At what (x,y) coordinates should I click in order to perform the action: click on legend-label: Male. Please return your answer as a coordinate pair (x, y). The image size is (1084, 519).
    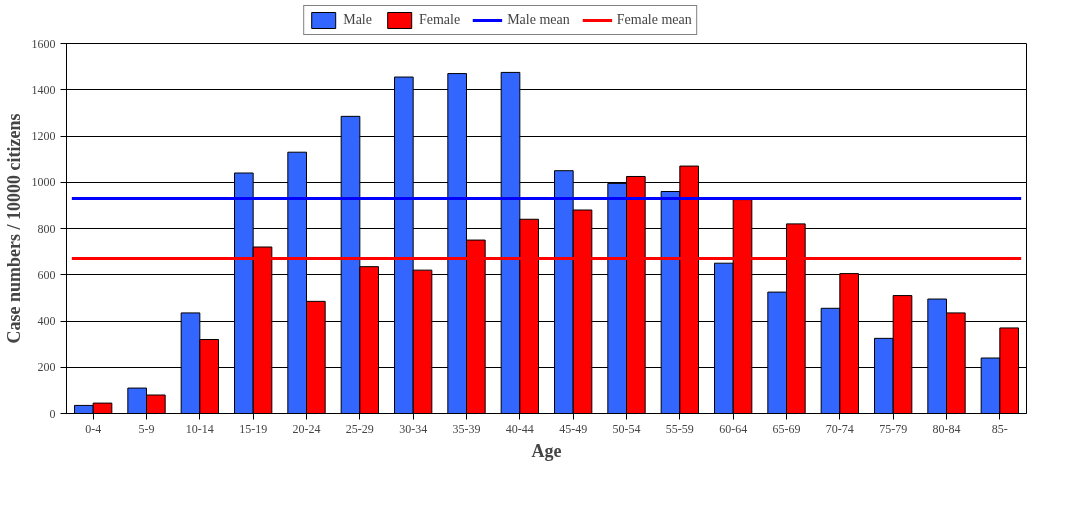
    Looking at the image, I should click on (357, 20).